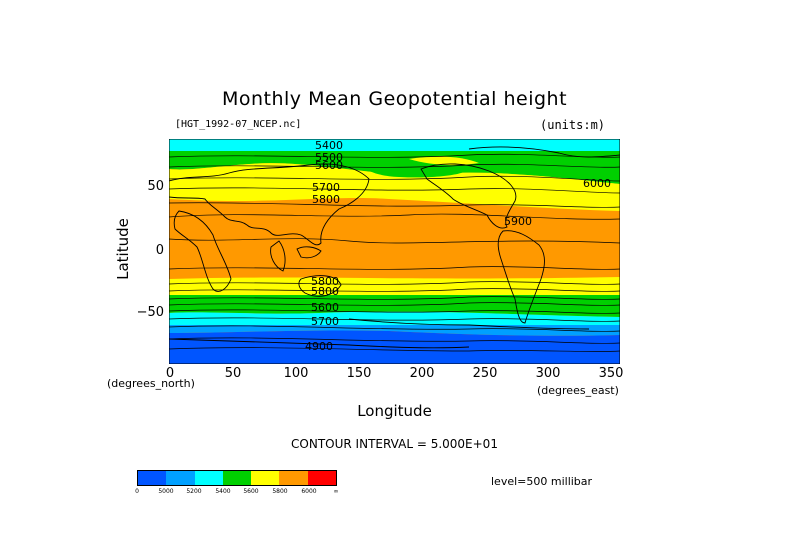 This screenshot has width=789, height=558. Describe the element at coordinates (238, 124) in the screenshot. I see `dataset-label: [HGT_1992-07_NCEP.nc]` at that location.